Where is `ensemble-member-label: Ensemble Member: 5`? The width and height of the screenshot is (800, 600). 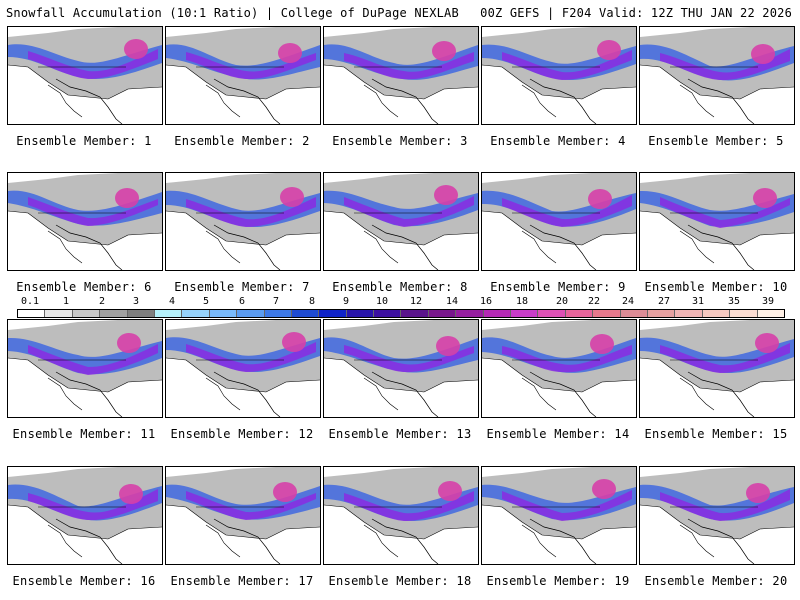 ensemble-member-label: Ensemble Member: 5 is located at coordinates (716, 141).